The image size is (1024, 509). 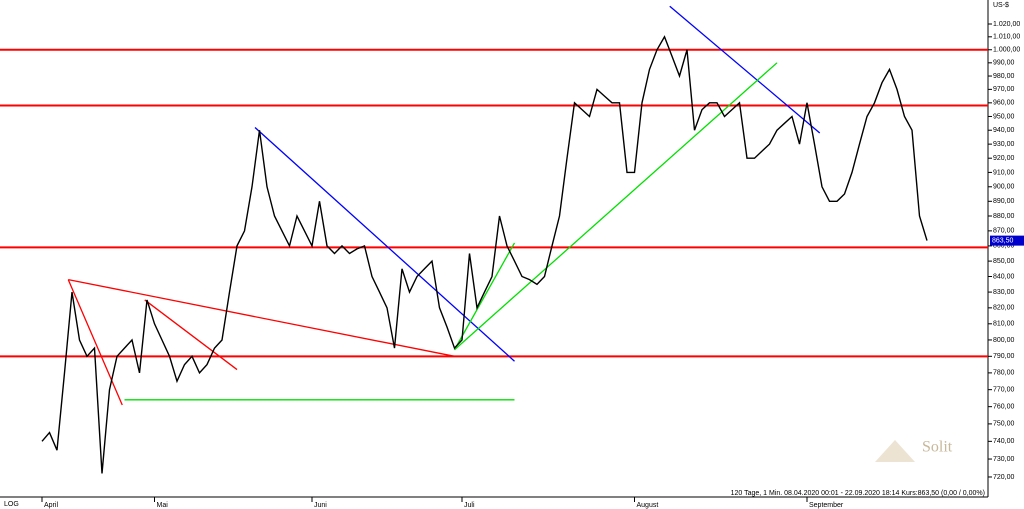 What do you see at coordinates (1004, 116) in the screenshot?
I see `y-tick-label: 950,00` at bounding box center [1004, 116].